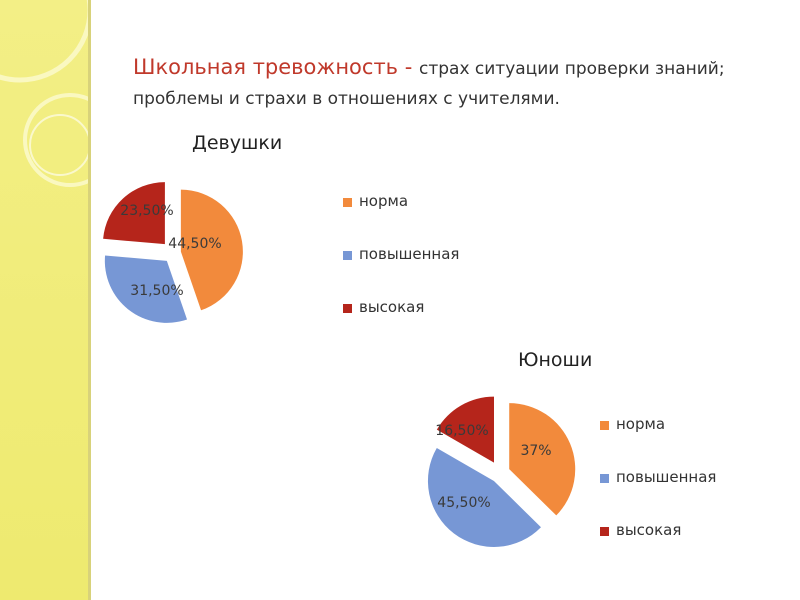 This screenshot has width=800, height=600. Describe the element at coordinates (146, 211) in the screenshot. I see `data-label-vysokaya: 23,50%` at that location.